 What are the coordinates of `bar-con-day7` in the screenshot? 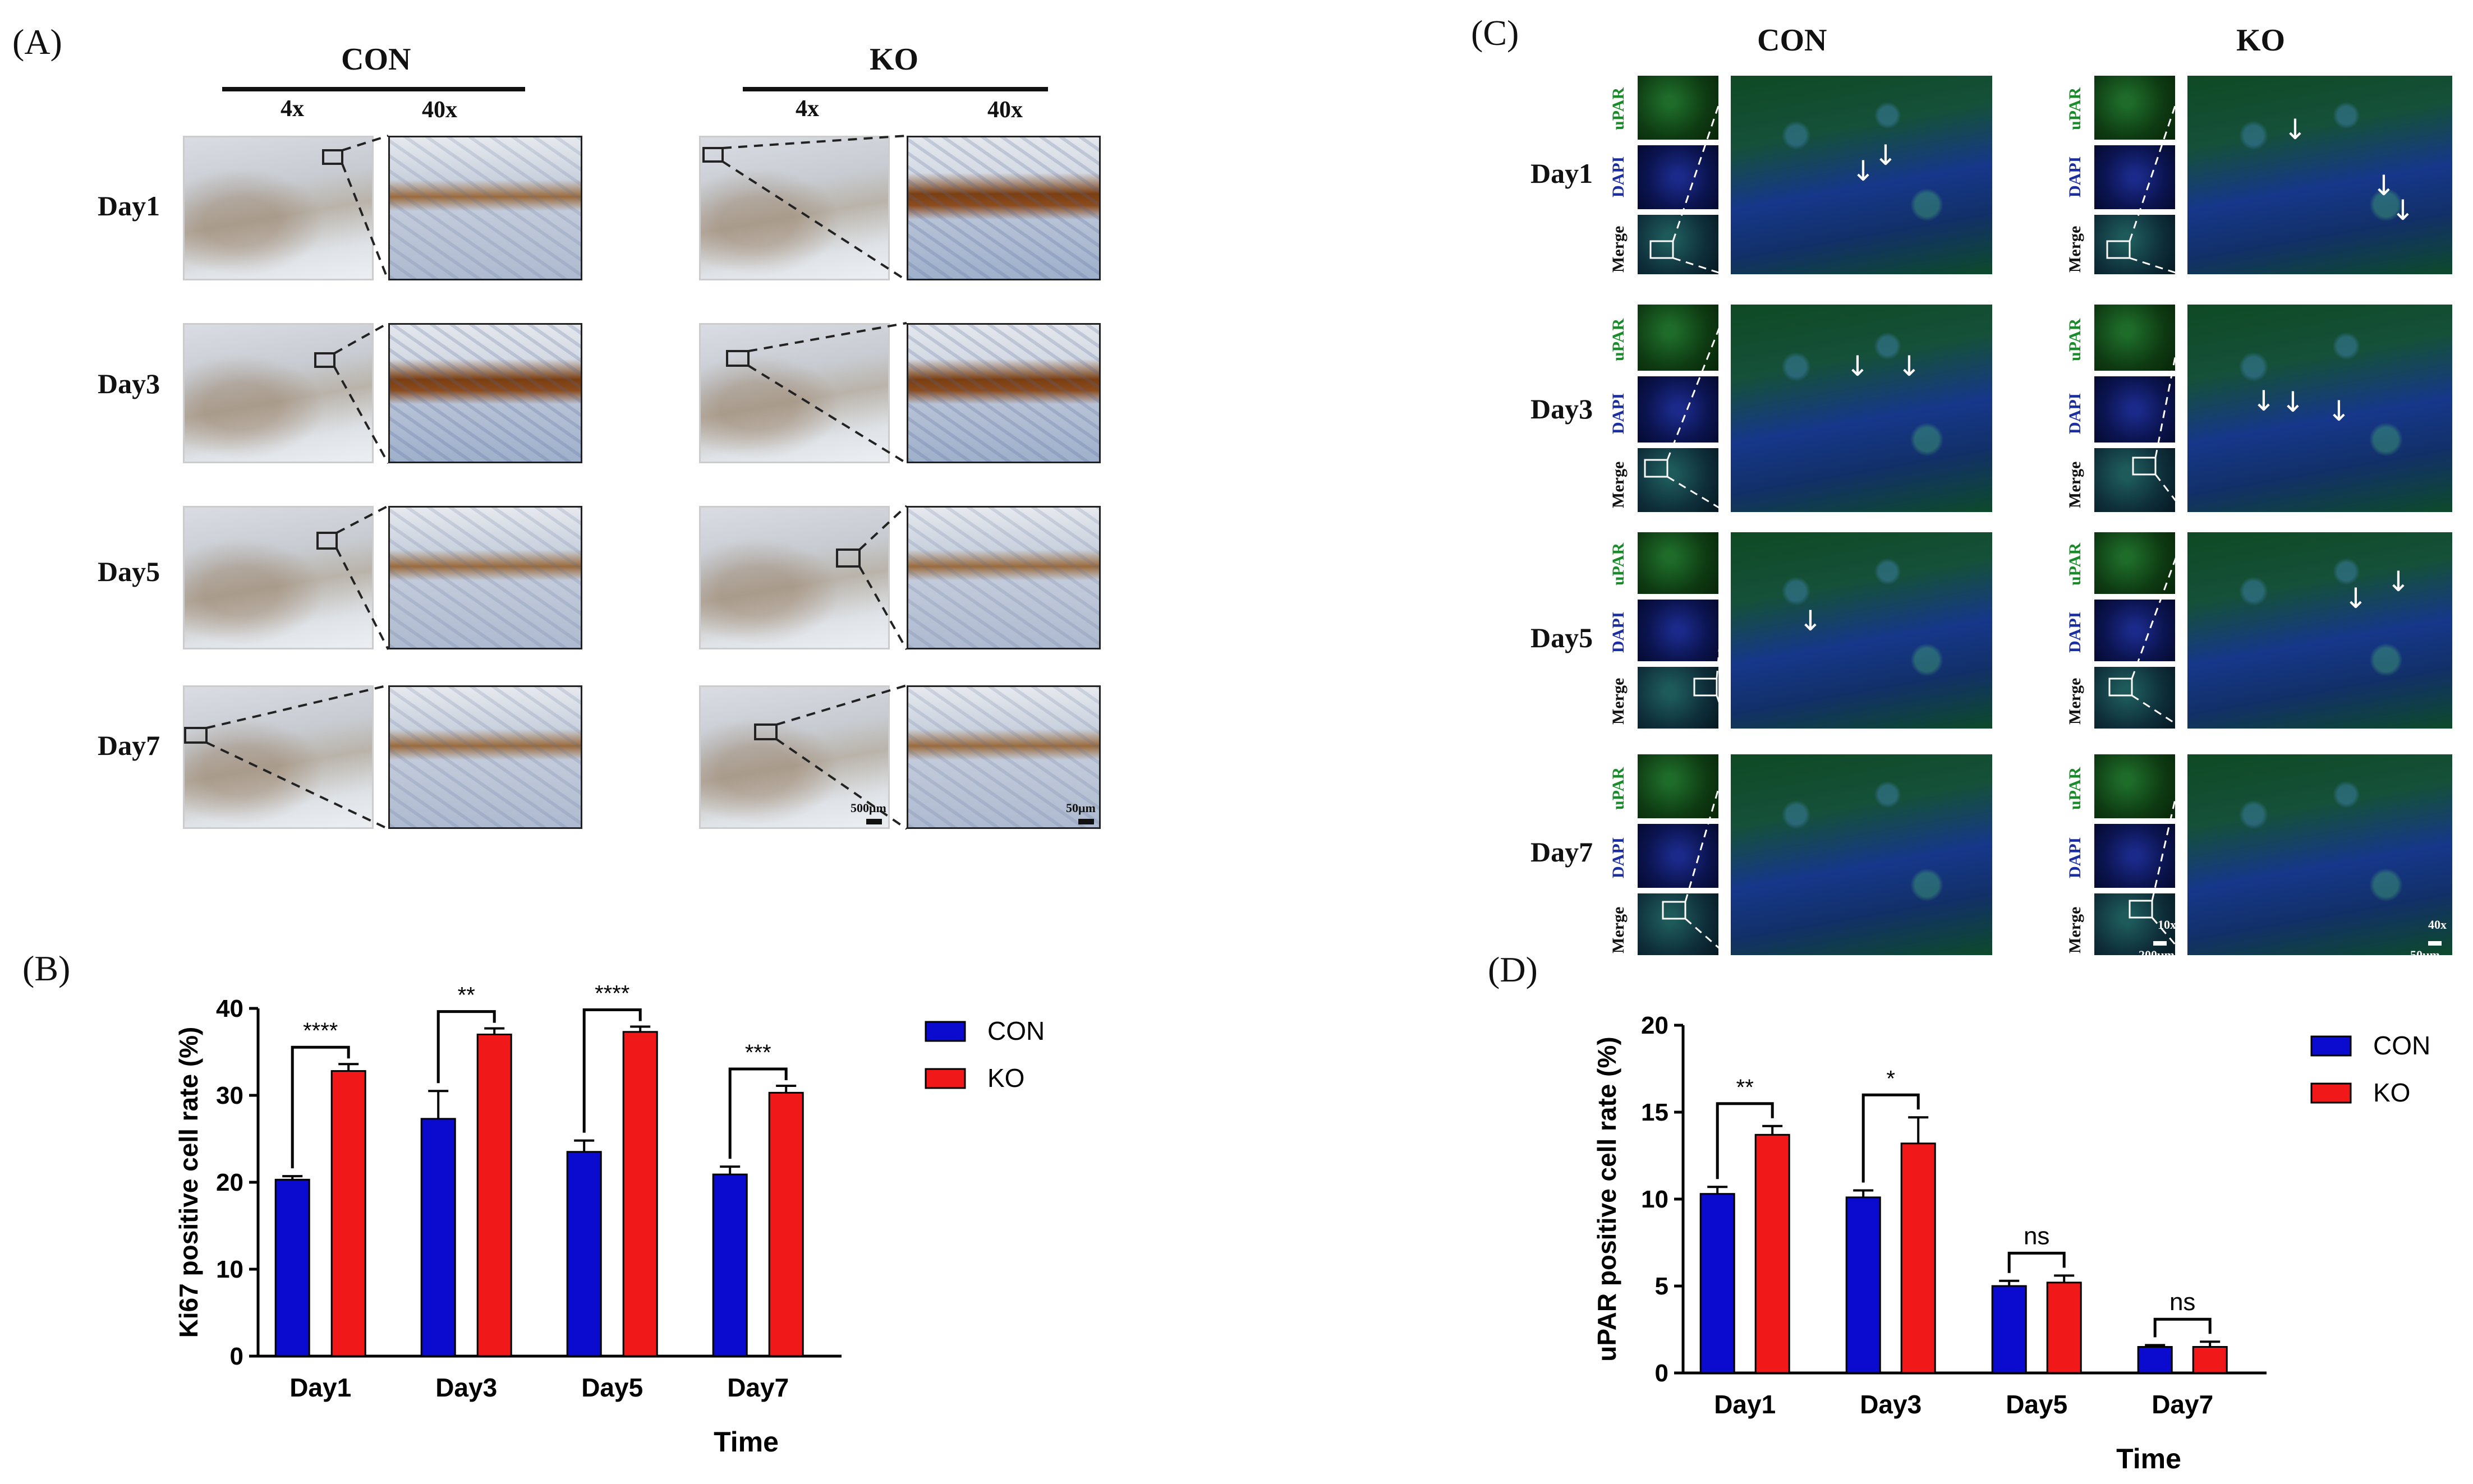 It's located at (730, 1265).